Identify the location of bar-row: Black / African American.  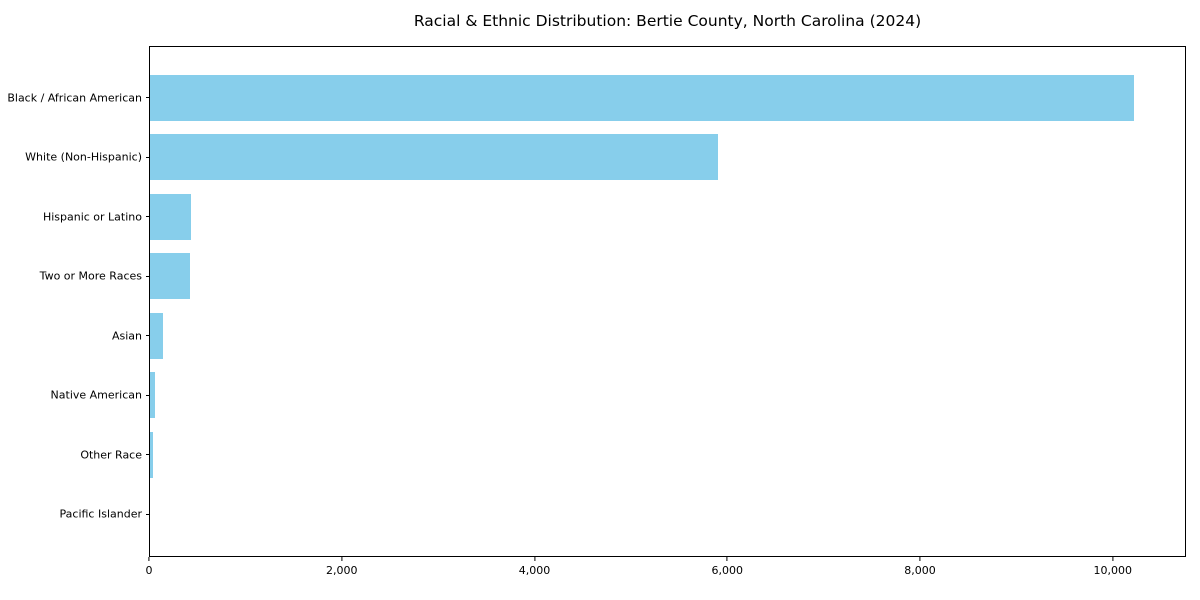
(596, 98).